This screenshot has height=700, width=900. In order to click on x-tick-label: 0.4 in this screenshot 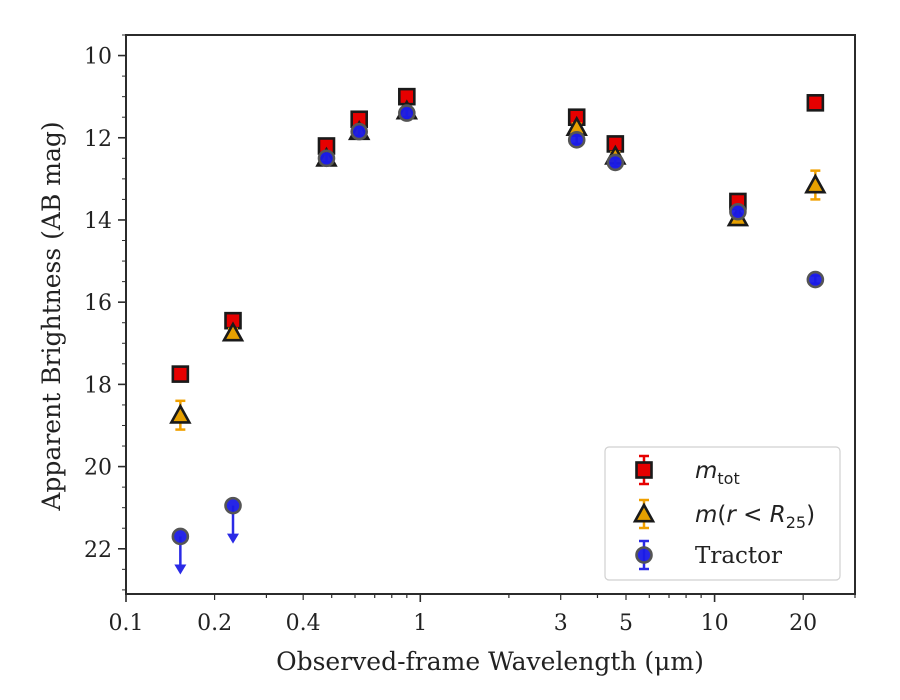, I will do `click(303, 623)`.